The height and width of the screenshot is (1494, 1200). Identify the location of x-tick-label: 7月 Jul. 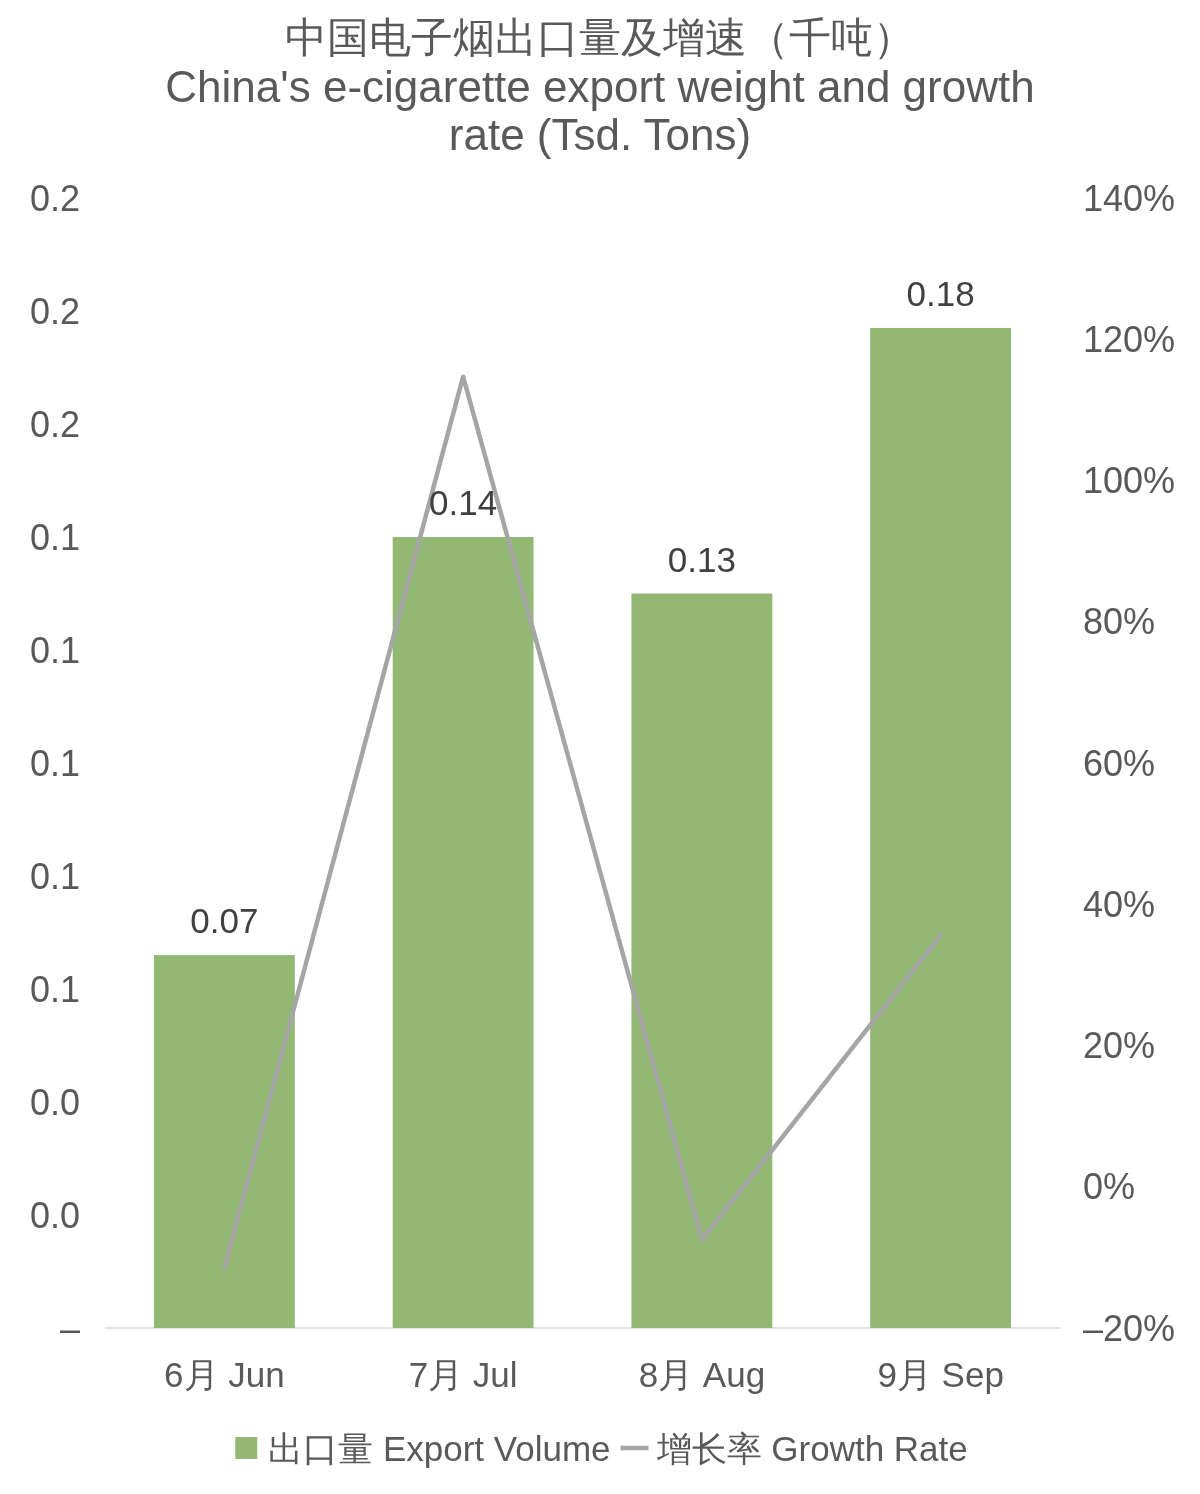
(463, 1374).